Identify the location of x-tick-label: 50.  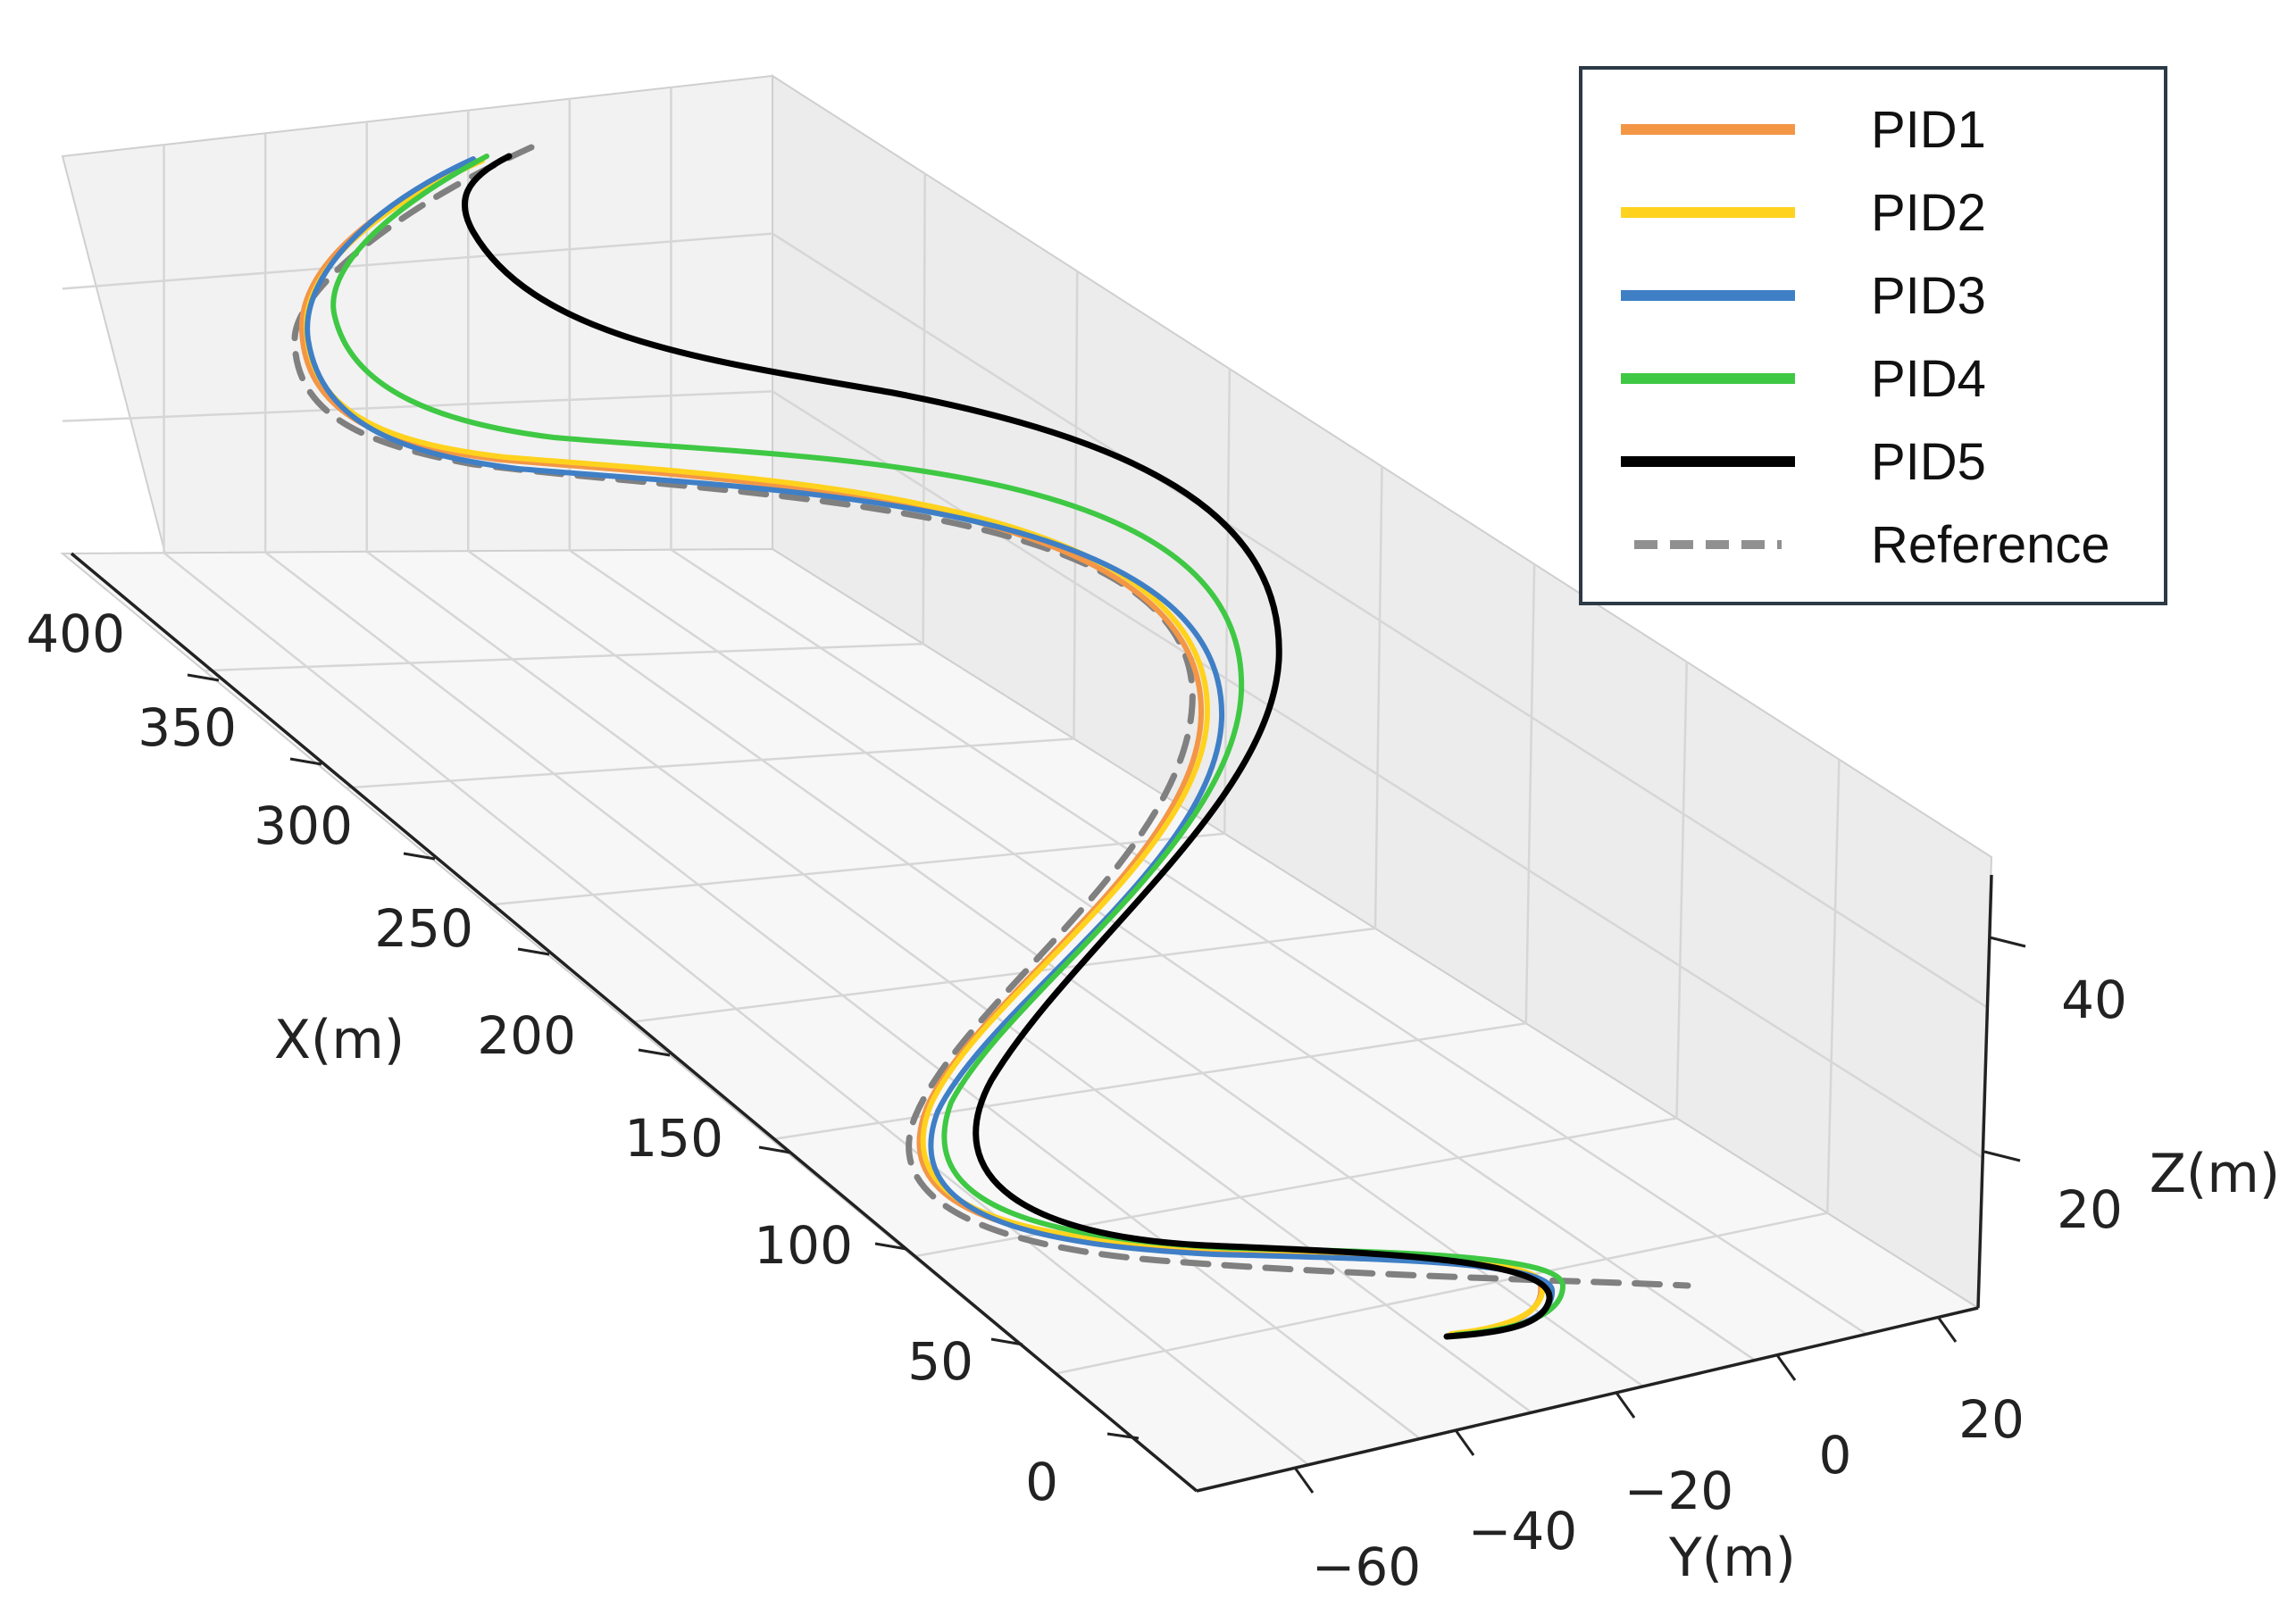
(940, 1361).